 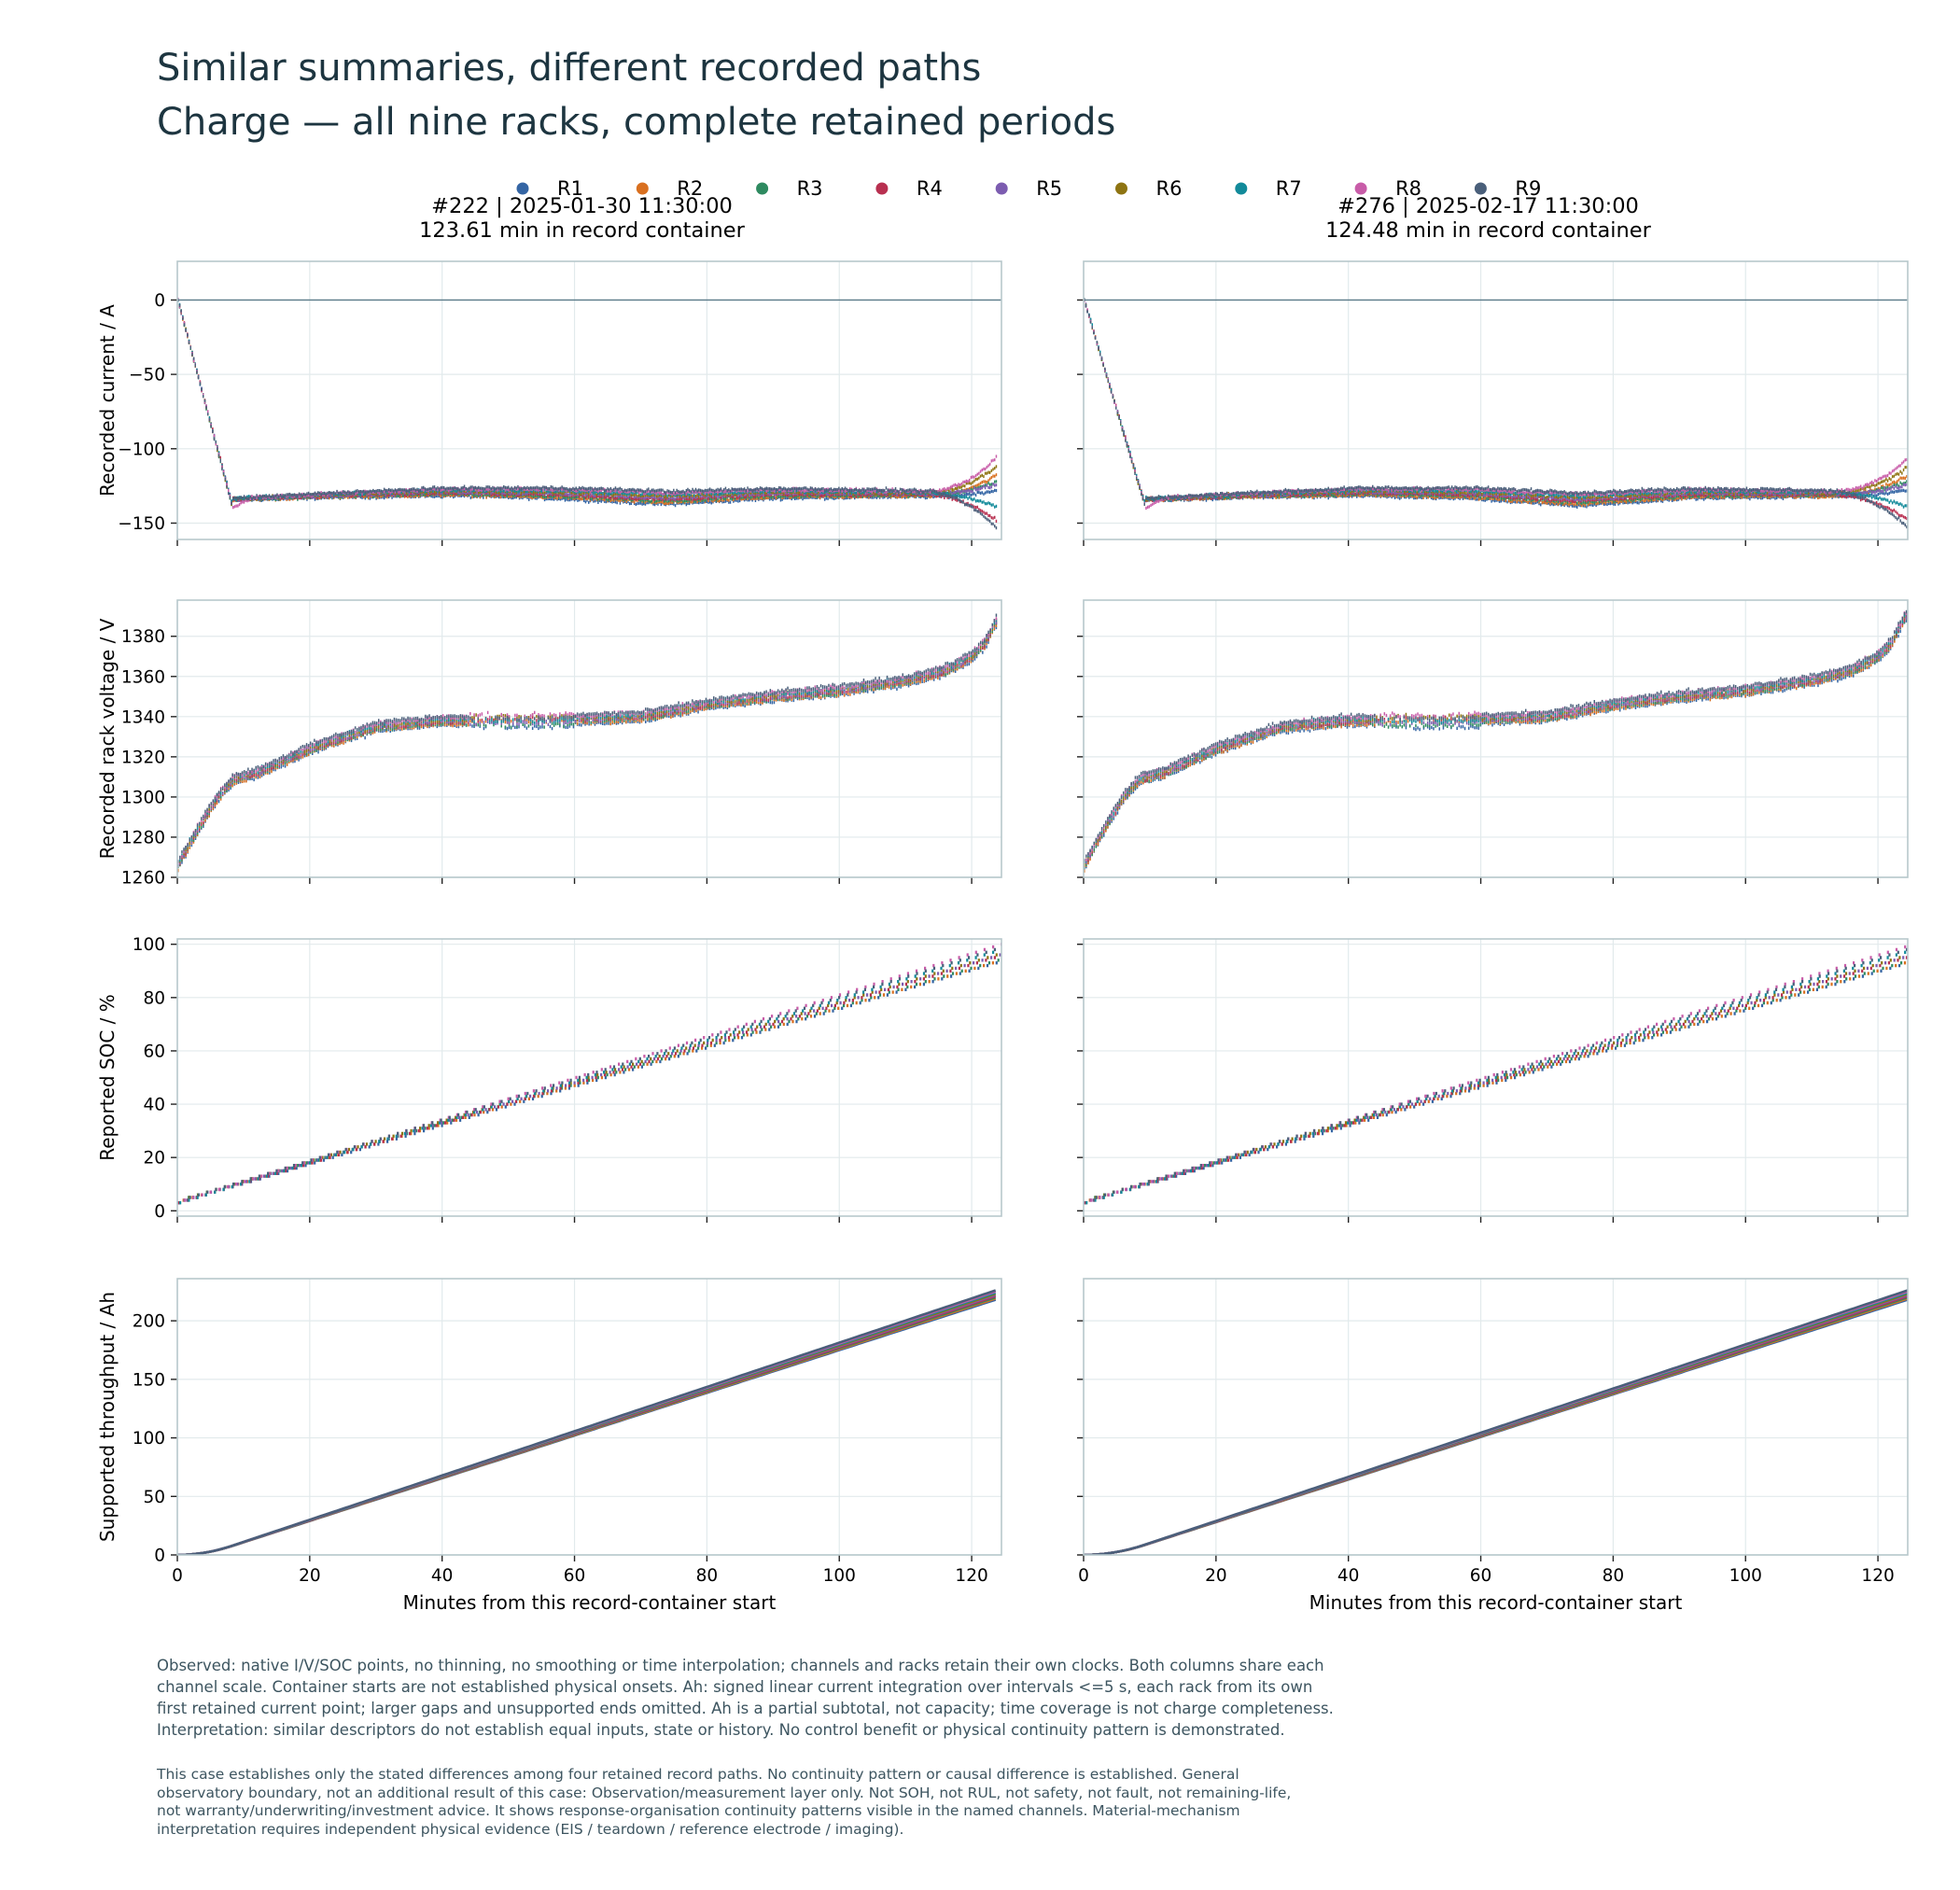 What do you see at coordinates (642, 188) in the screenshot?
I see `legend-marker-r2` at bounding box center [642, 188].